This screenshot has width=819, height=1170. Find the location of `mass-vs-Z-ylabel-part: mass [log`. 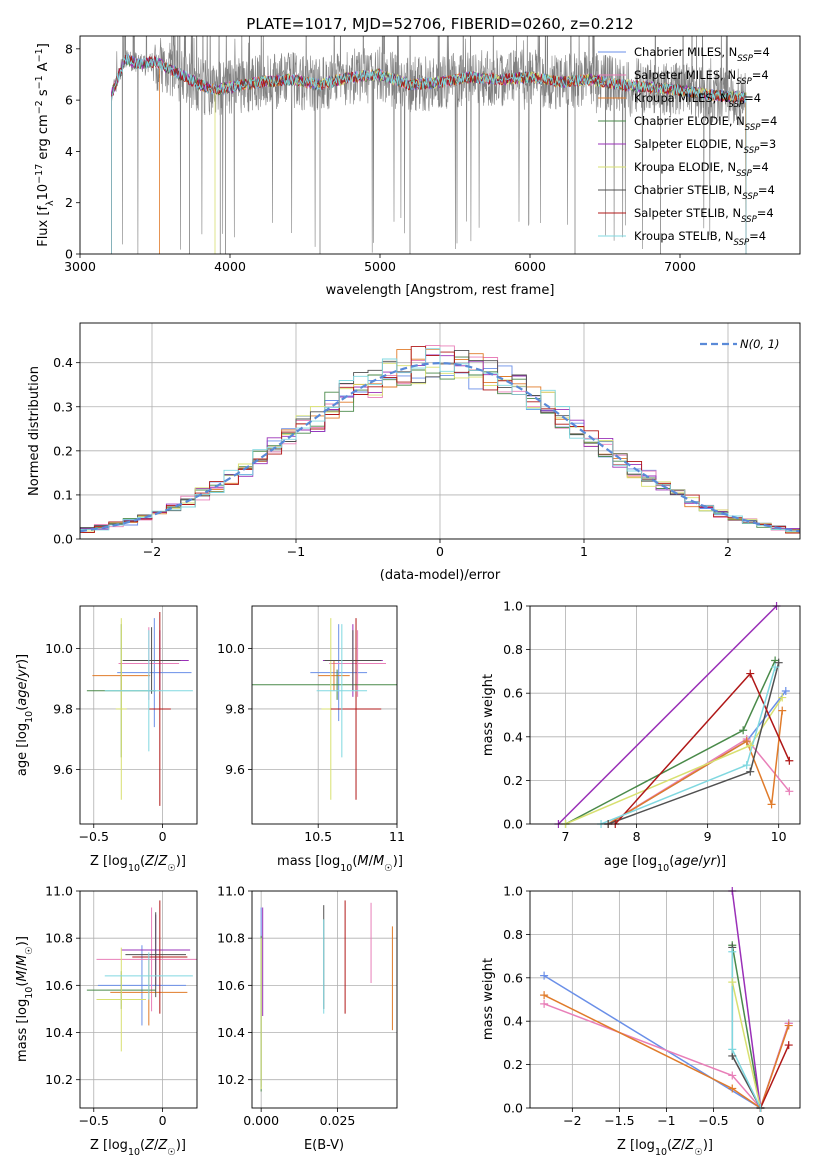

mass-vs-Z-ylabel-part: mass [log is located at coordinates (22, 1030).